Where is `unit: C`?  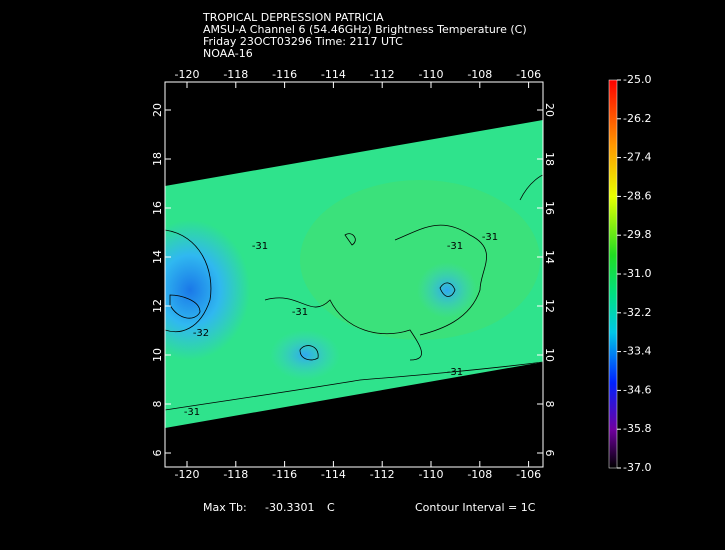
unit: C is located at coordinates (331, 507).